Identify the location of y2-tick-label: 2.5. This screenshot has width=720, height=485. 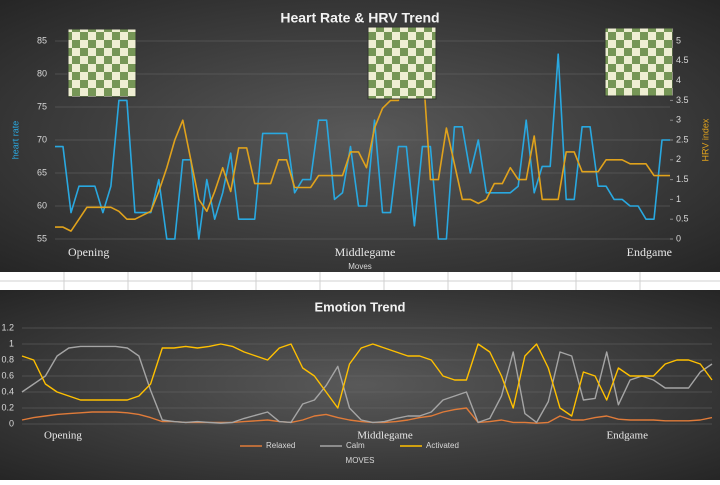
(682, 139).